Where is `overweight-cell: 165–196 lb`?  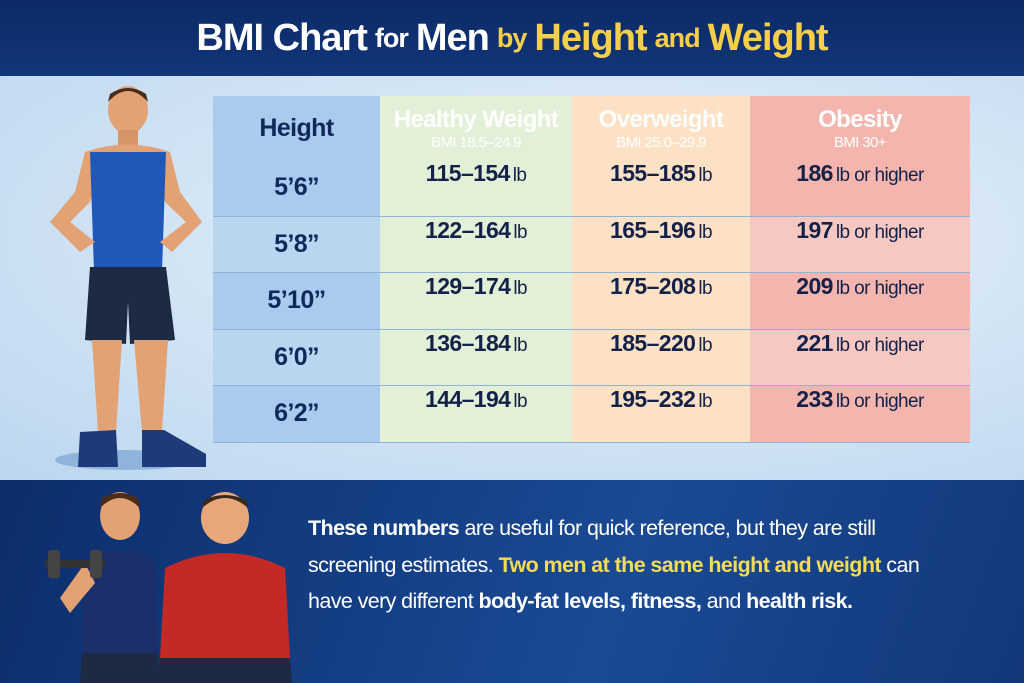
overweight-cell: 165–196 lb is located at coordinates (661, 244).